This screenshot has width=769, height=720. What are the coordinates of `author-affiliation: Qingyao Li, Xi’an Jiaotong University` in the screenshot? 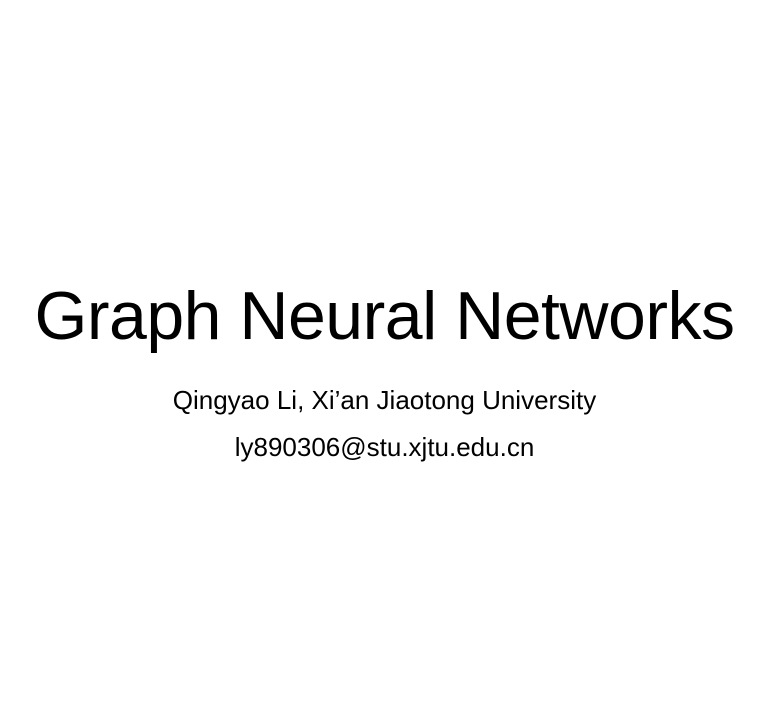 It's located at (384, 400).